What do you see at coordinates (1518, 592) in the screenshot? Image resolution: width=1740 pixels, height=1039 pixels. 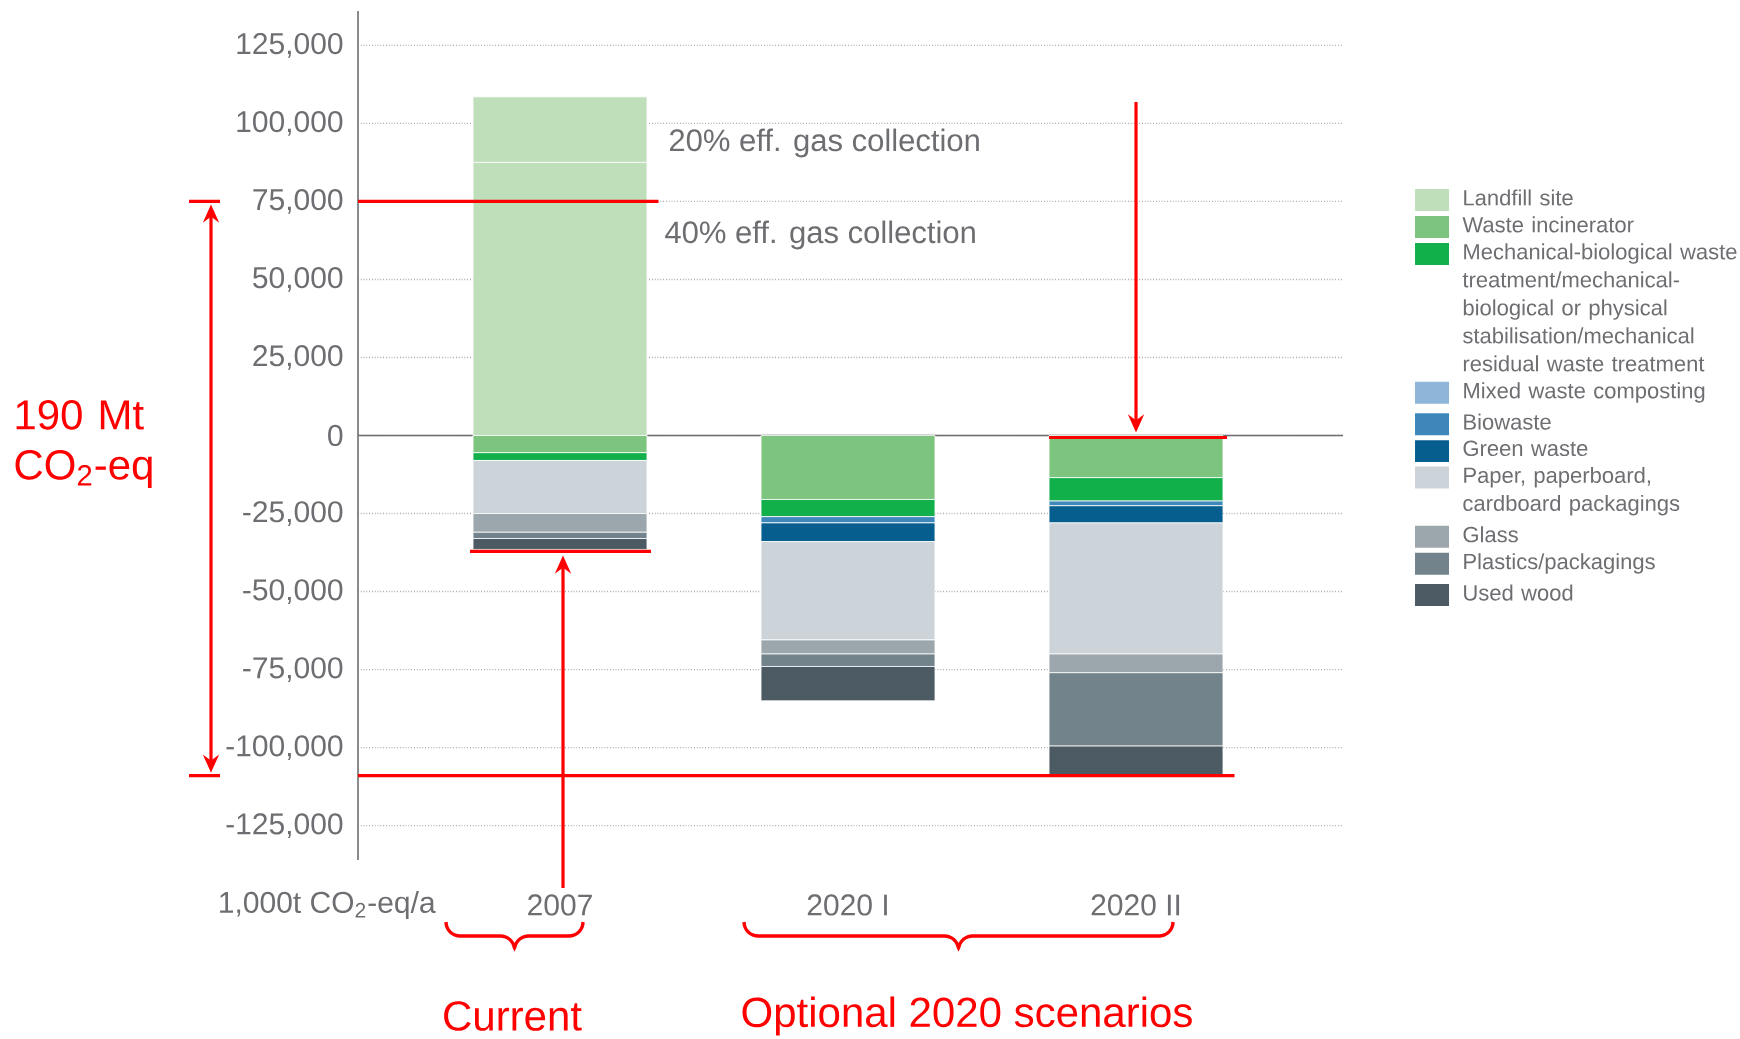 I see `legend-label: Used wood` at bounding box center [1518, 592].